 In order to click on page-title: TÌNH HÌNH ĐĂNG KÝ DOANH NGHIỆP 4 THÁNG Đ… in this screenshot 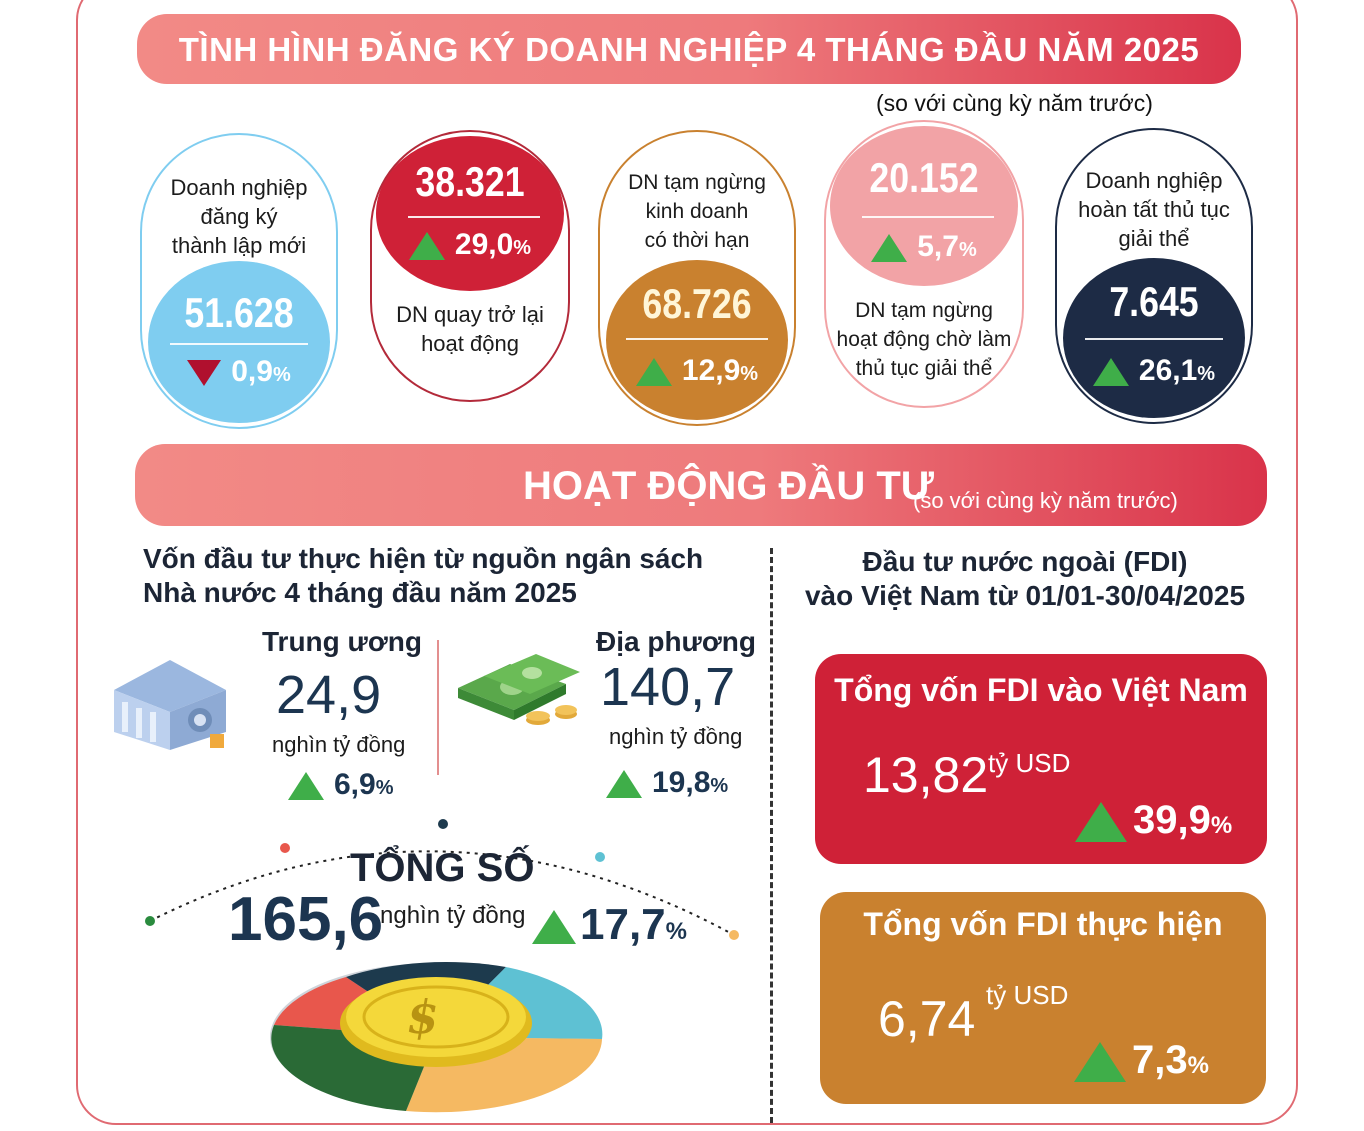, I will do `click(689, 49)`.